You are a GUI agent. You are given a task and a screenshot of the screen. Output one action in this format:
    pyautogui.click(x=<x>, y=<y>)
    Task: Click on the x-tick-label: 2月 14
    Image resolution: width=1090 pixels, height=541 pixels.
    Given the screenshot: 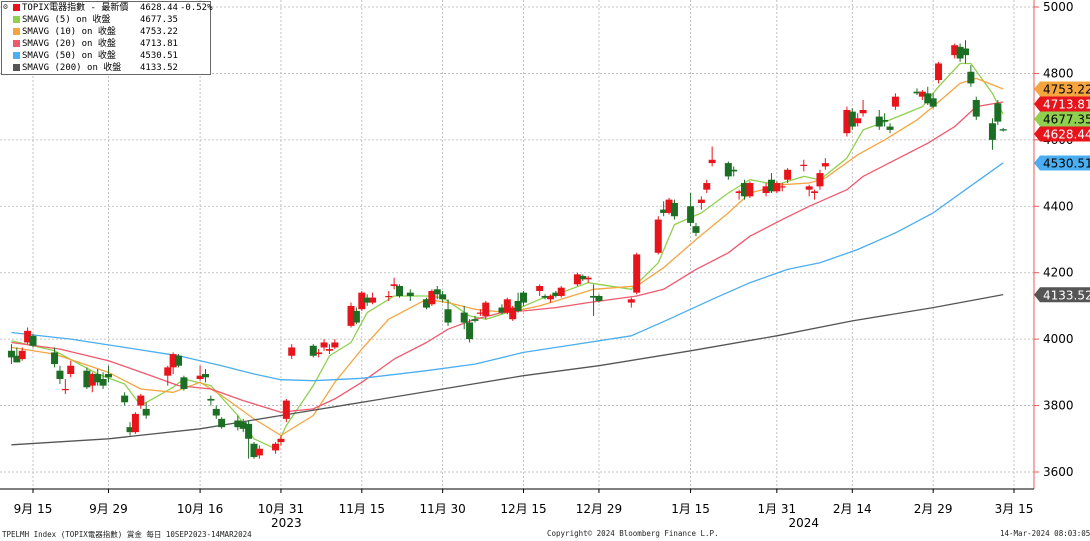 What is the action you would take?
    pyautogui.click(x=852, y=509)
    